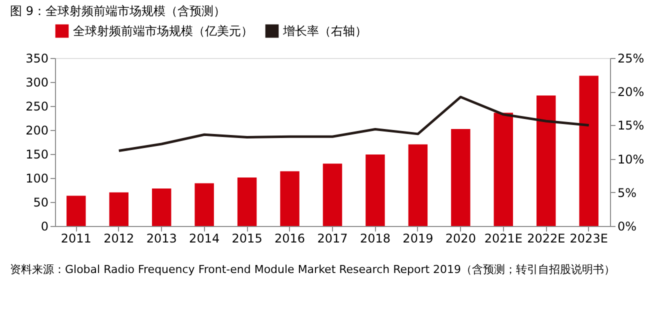  What do you see at coordinates (163, 31) in the screenshot?
I see `legend-label: 全球射频前端市场规模（亿美元）` at bounding box center [163, 31].